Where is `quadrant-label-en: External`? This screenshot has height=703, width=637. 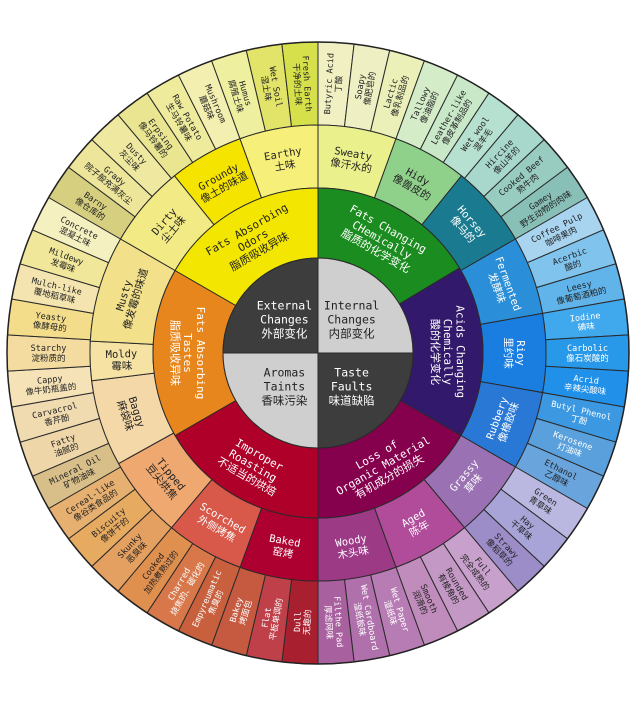 quadrant-label-en: External is located at coordinates (284, 305).